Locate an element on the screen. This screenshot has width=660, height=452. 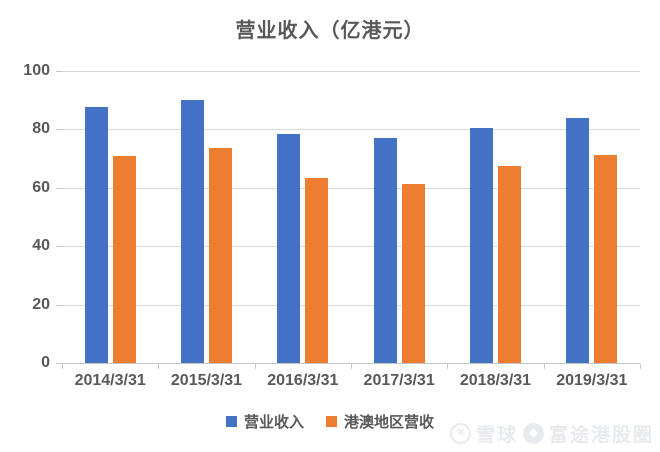
legend-item-0: 营业收入 is located at coordinates (264, 421).